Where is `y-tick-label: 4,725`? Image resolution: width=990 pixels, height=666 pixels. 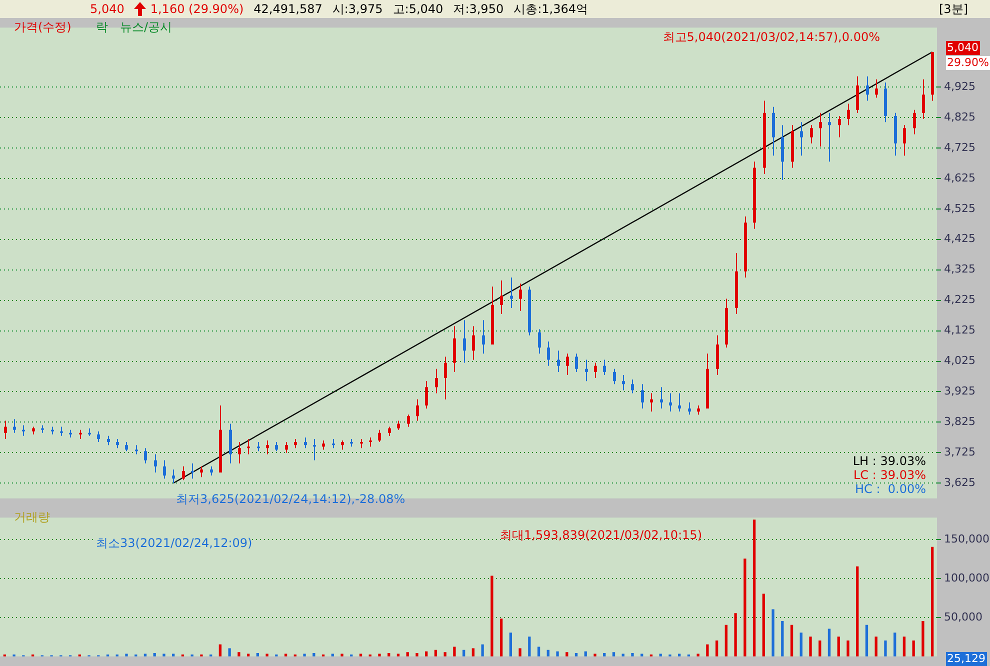
y-tick-label: 4,725 is located at coordinates (960, 147).